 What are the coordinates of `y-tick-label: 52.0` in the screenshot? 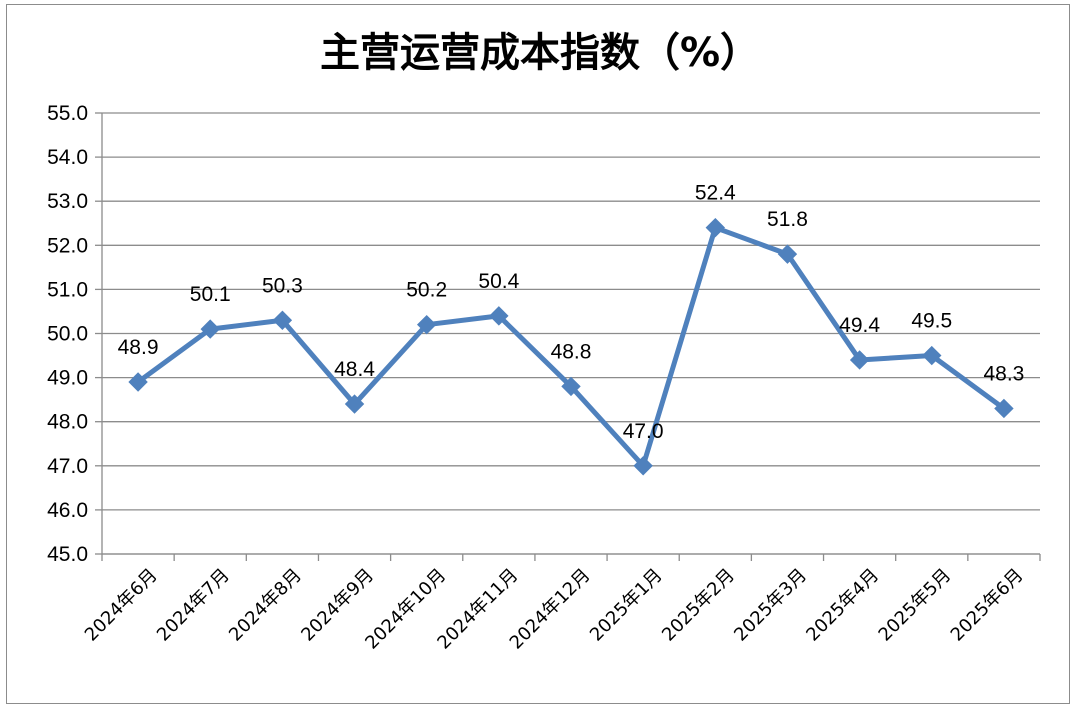 It's located at (67, 245).